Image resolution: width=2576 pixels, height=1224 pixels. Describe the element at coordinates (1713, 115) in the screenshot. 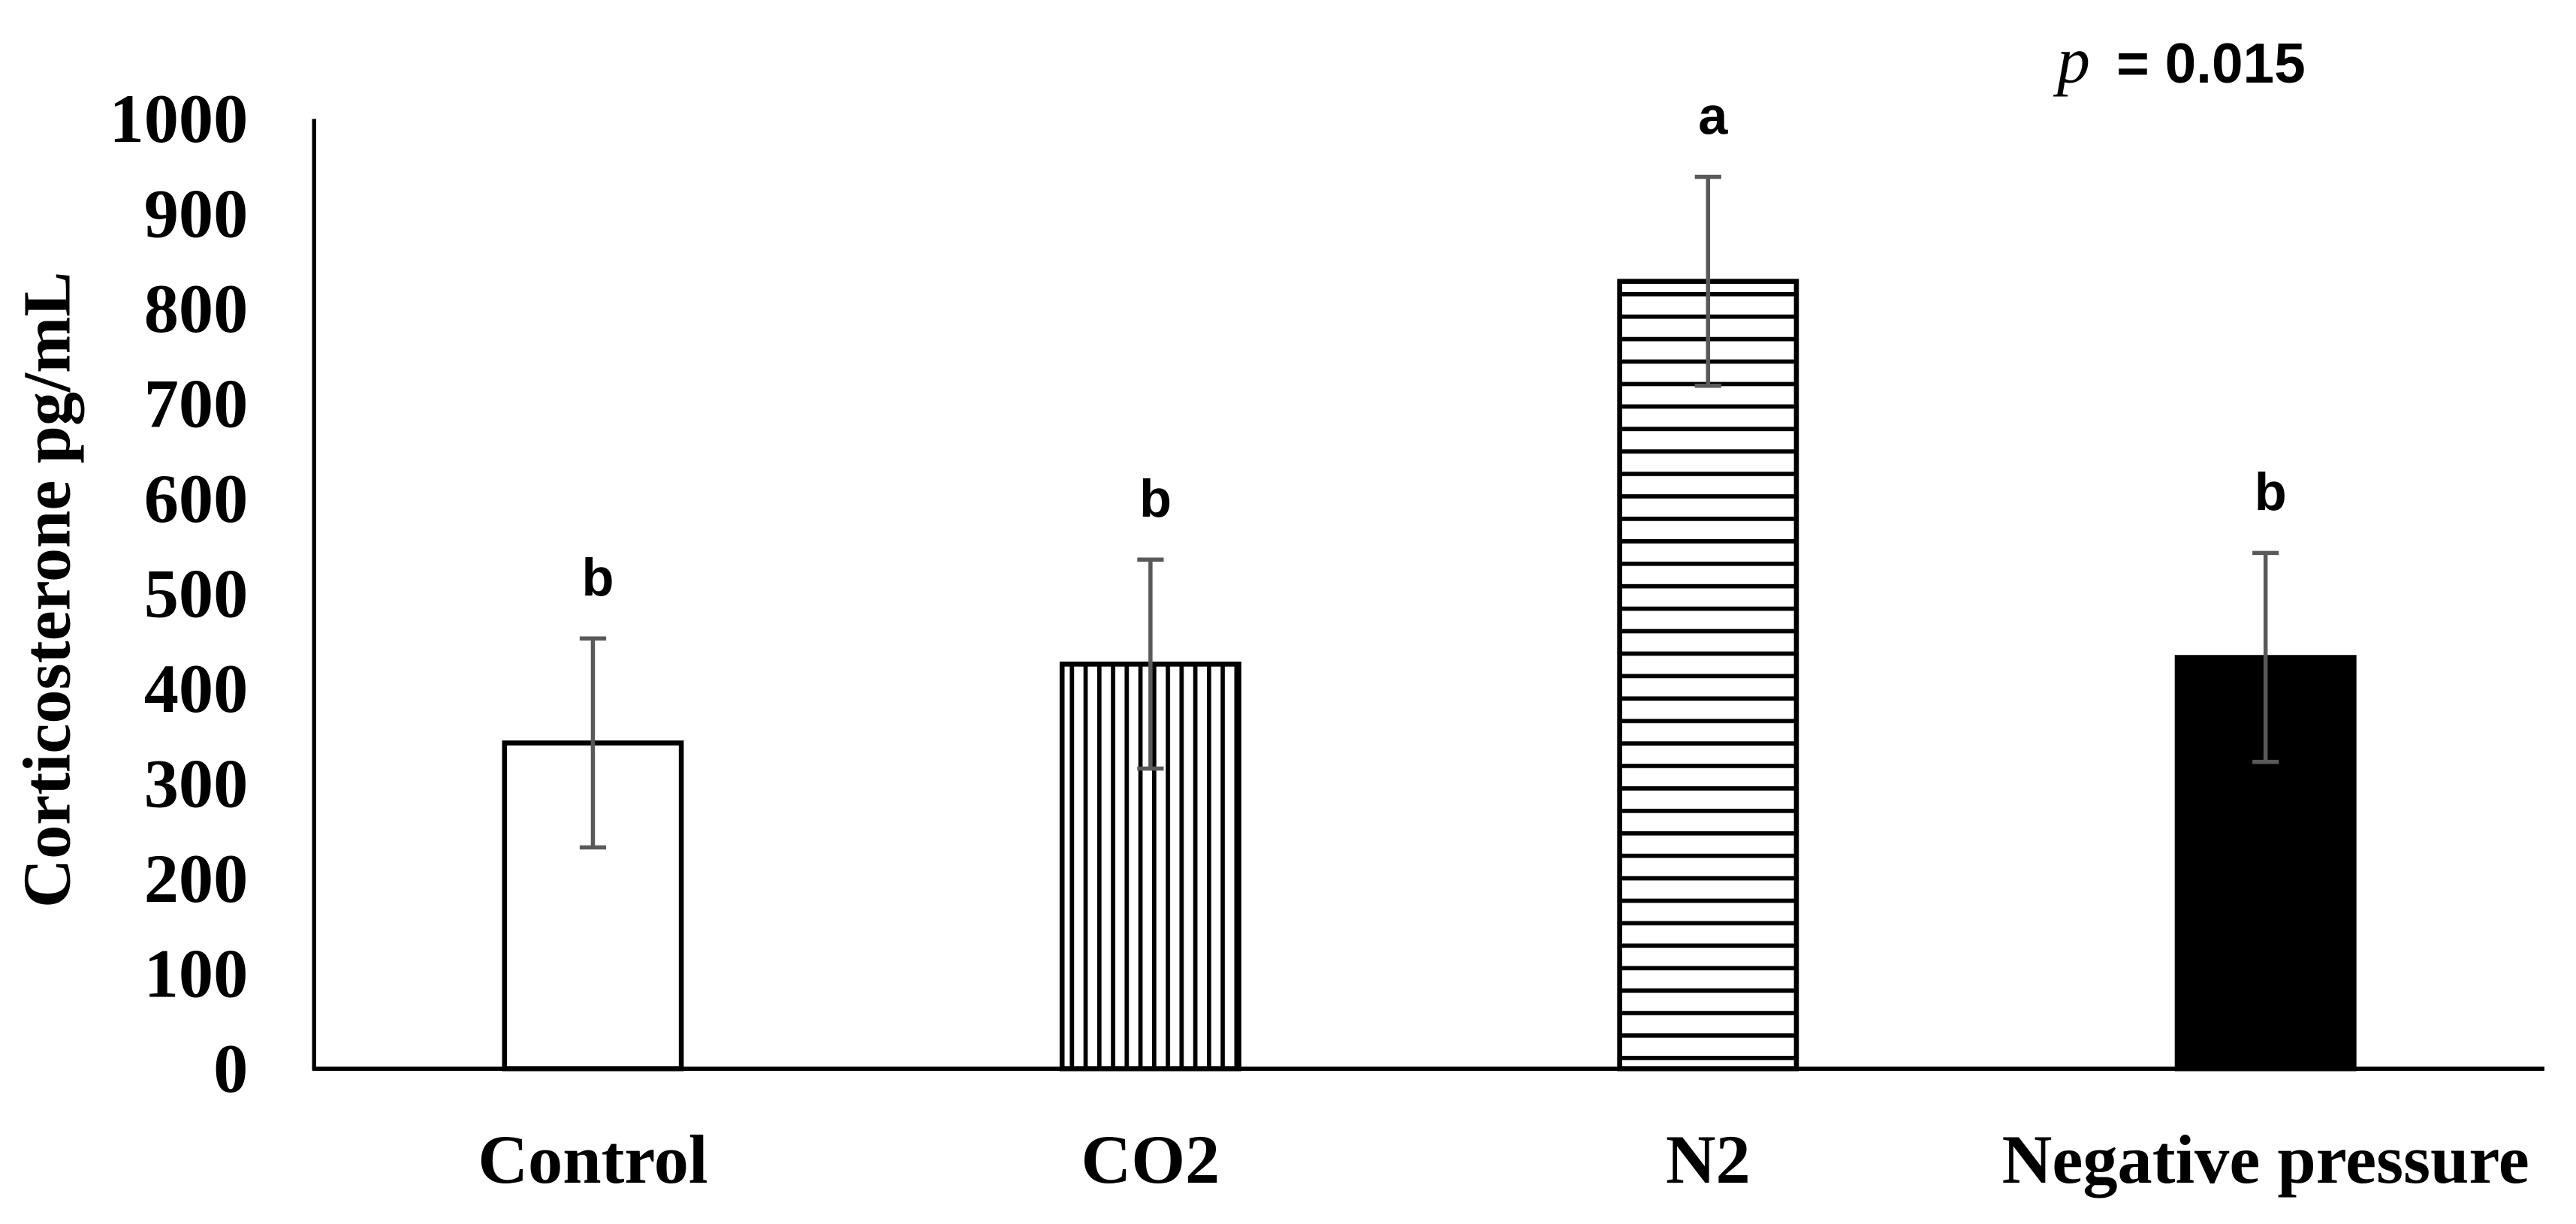

I see `significance-letter: a` at that location.